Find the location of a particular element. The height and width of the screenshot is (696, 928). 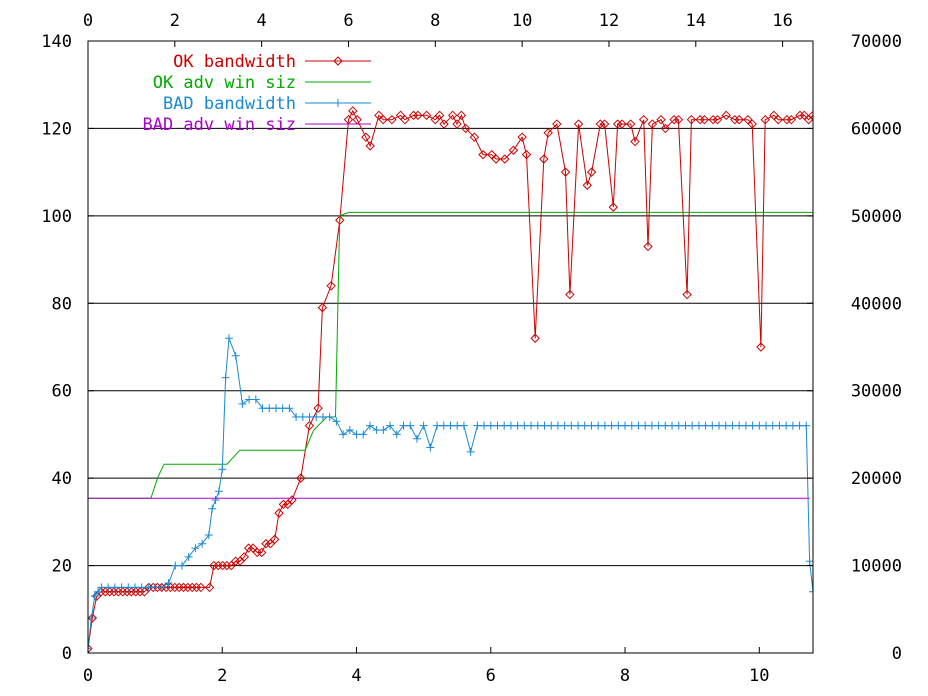

right-tick-label: 10000 is located at coordinates (876, 567).